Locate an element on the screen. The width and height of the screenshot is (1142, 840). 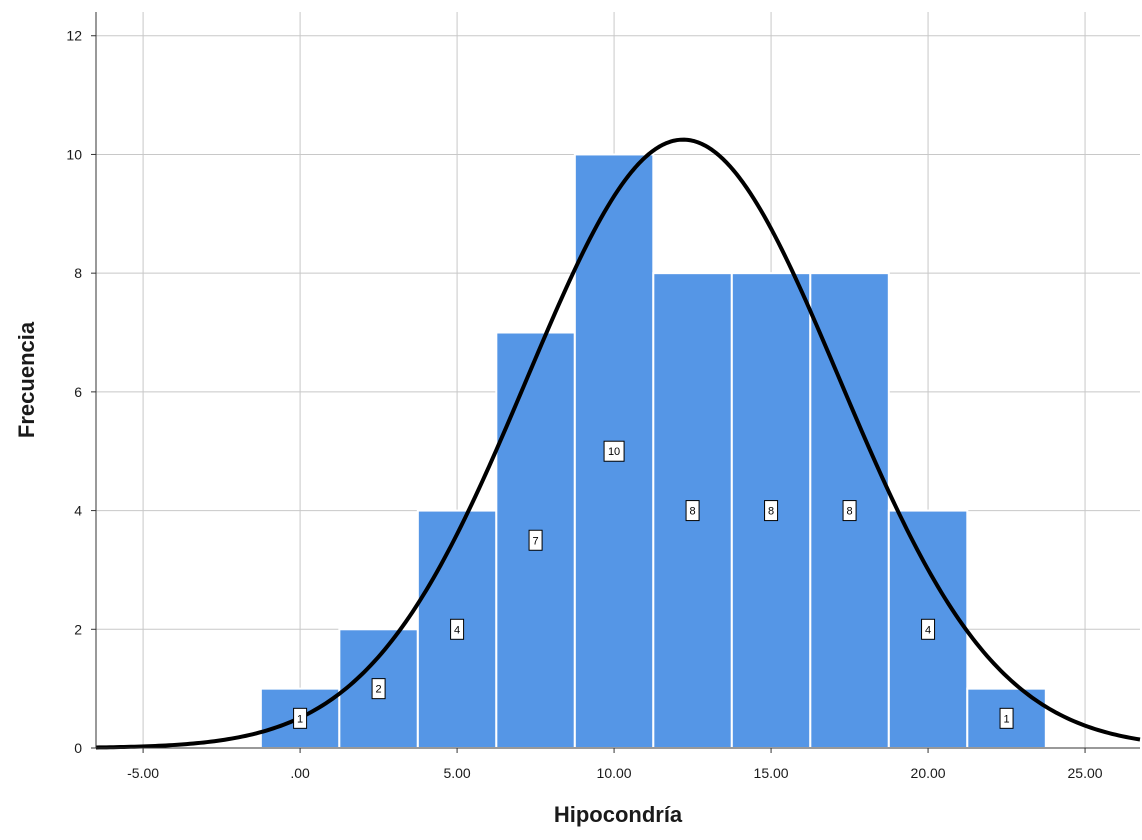
y-tick-label: 12 is located at coordinates (74, 36).